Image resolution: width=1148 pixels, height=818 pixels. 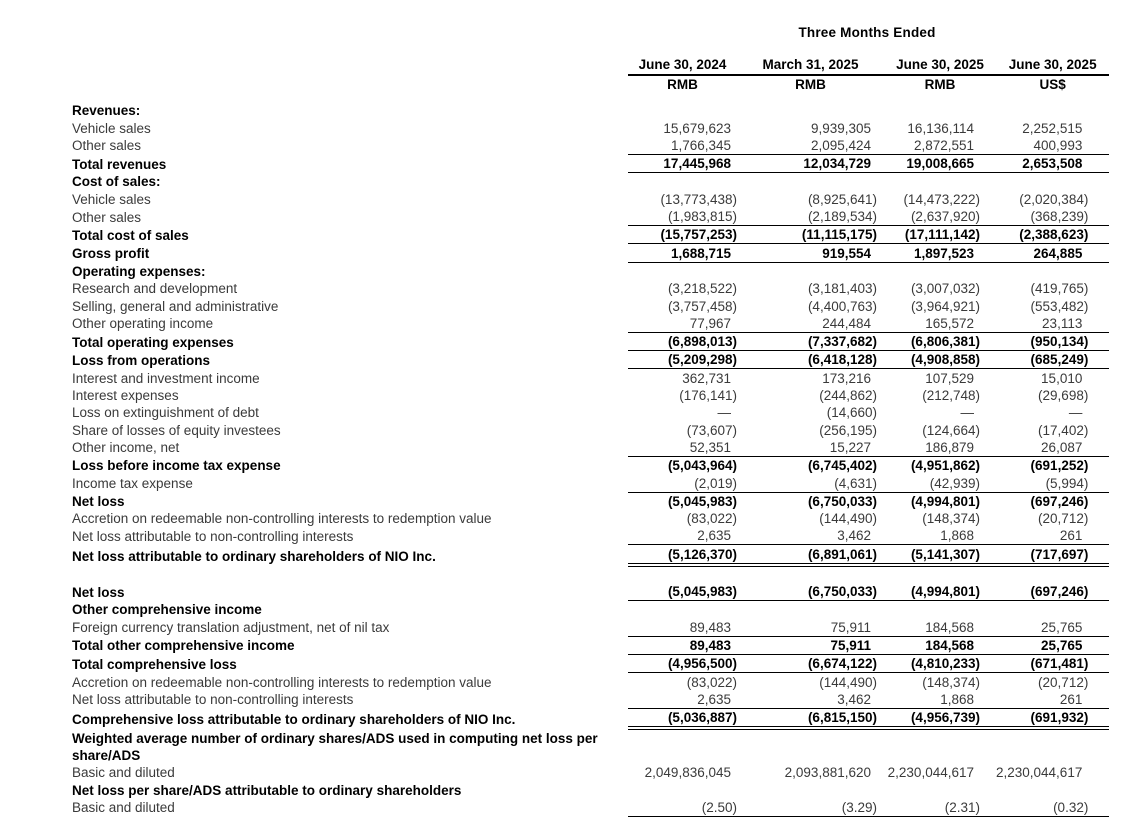 I want to click on row-label: Loss from operations, so click(x=141, y=360).